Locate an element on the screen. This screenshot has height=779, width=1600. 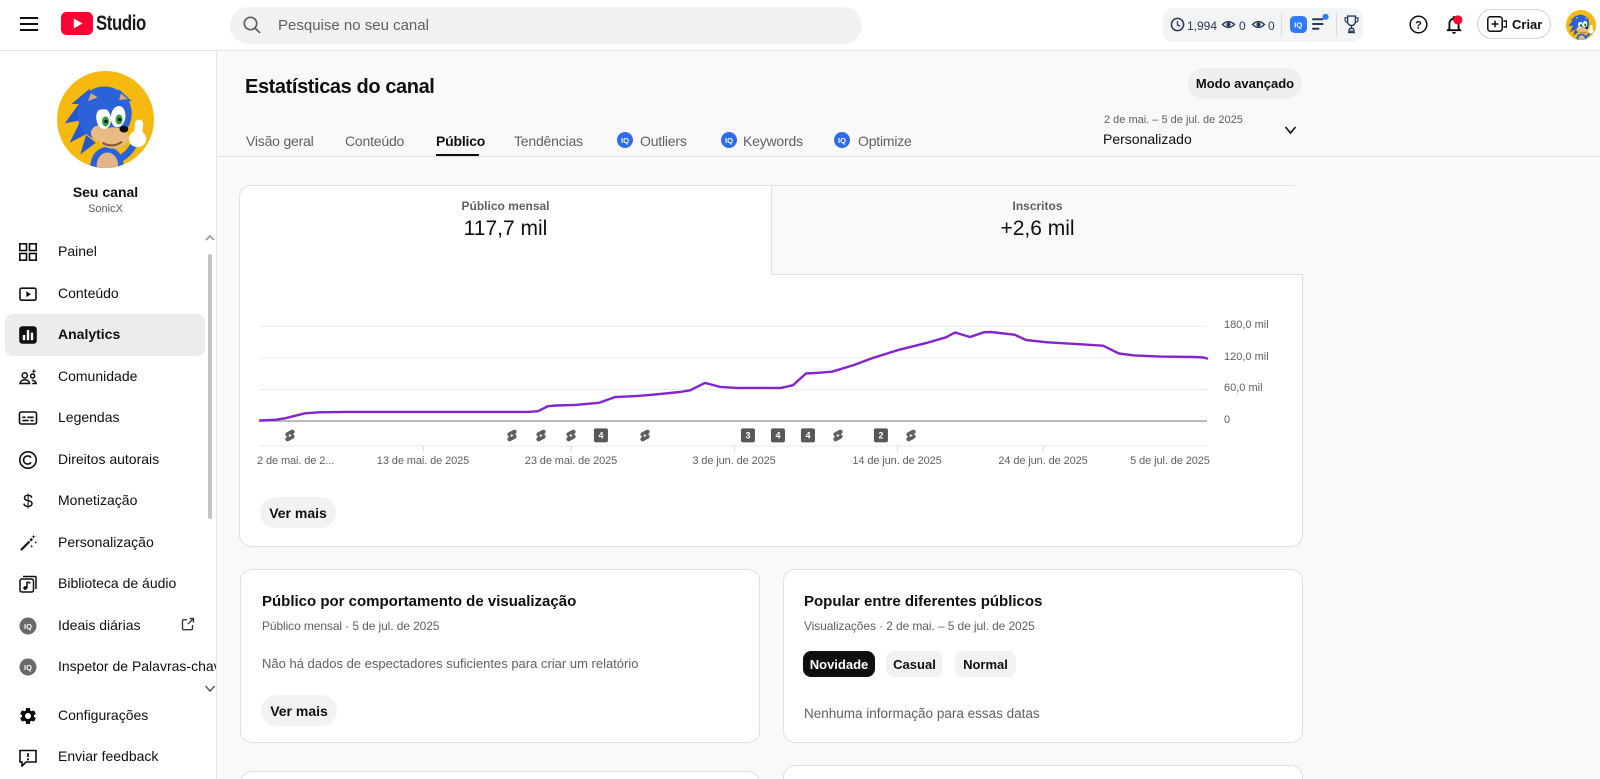
svg-text: 2 is located at coordinates (880, 436).